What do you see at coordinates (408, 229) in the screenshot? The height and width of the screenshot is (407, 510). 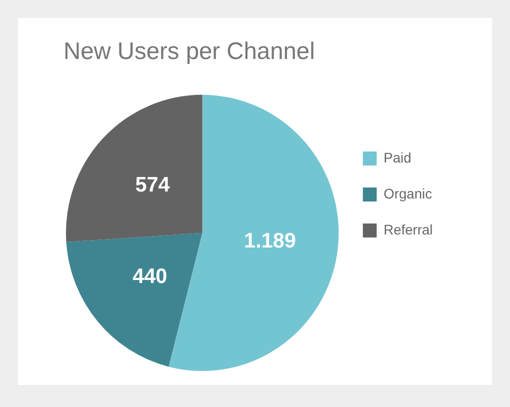 I see `legend-label: Referral` at bounding box center [408, 229].